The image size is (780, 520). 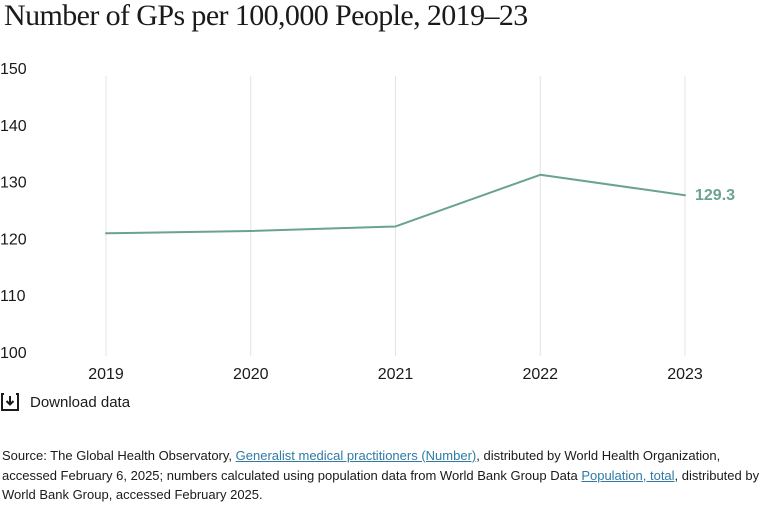 What do you see at coordinates (10, 402) in the screenshot?
I see `download-icon` at bounding box center [10, 402].